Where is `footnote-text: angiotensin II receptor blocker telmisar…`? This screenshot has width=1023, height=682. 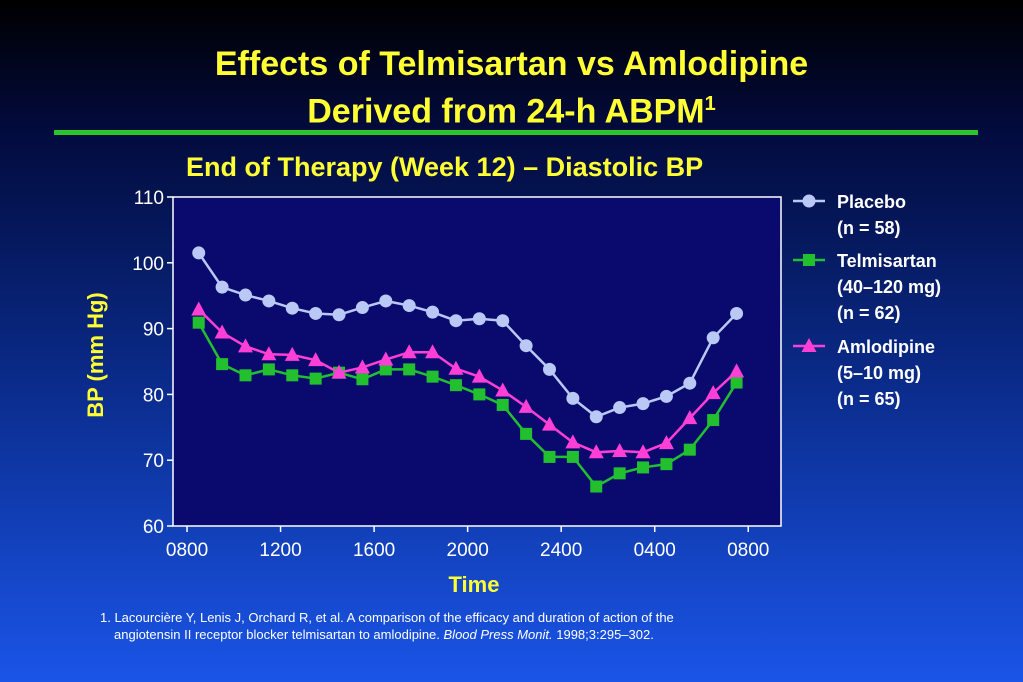 footnote-text: angiotensin II receptor blocker telmisar… is located at coordinates (279, 634).